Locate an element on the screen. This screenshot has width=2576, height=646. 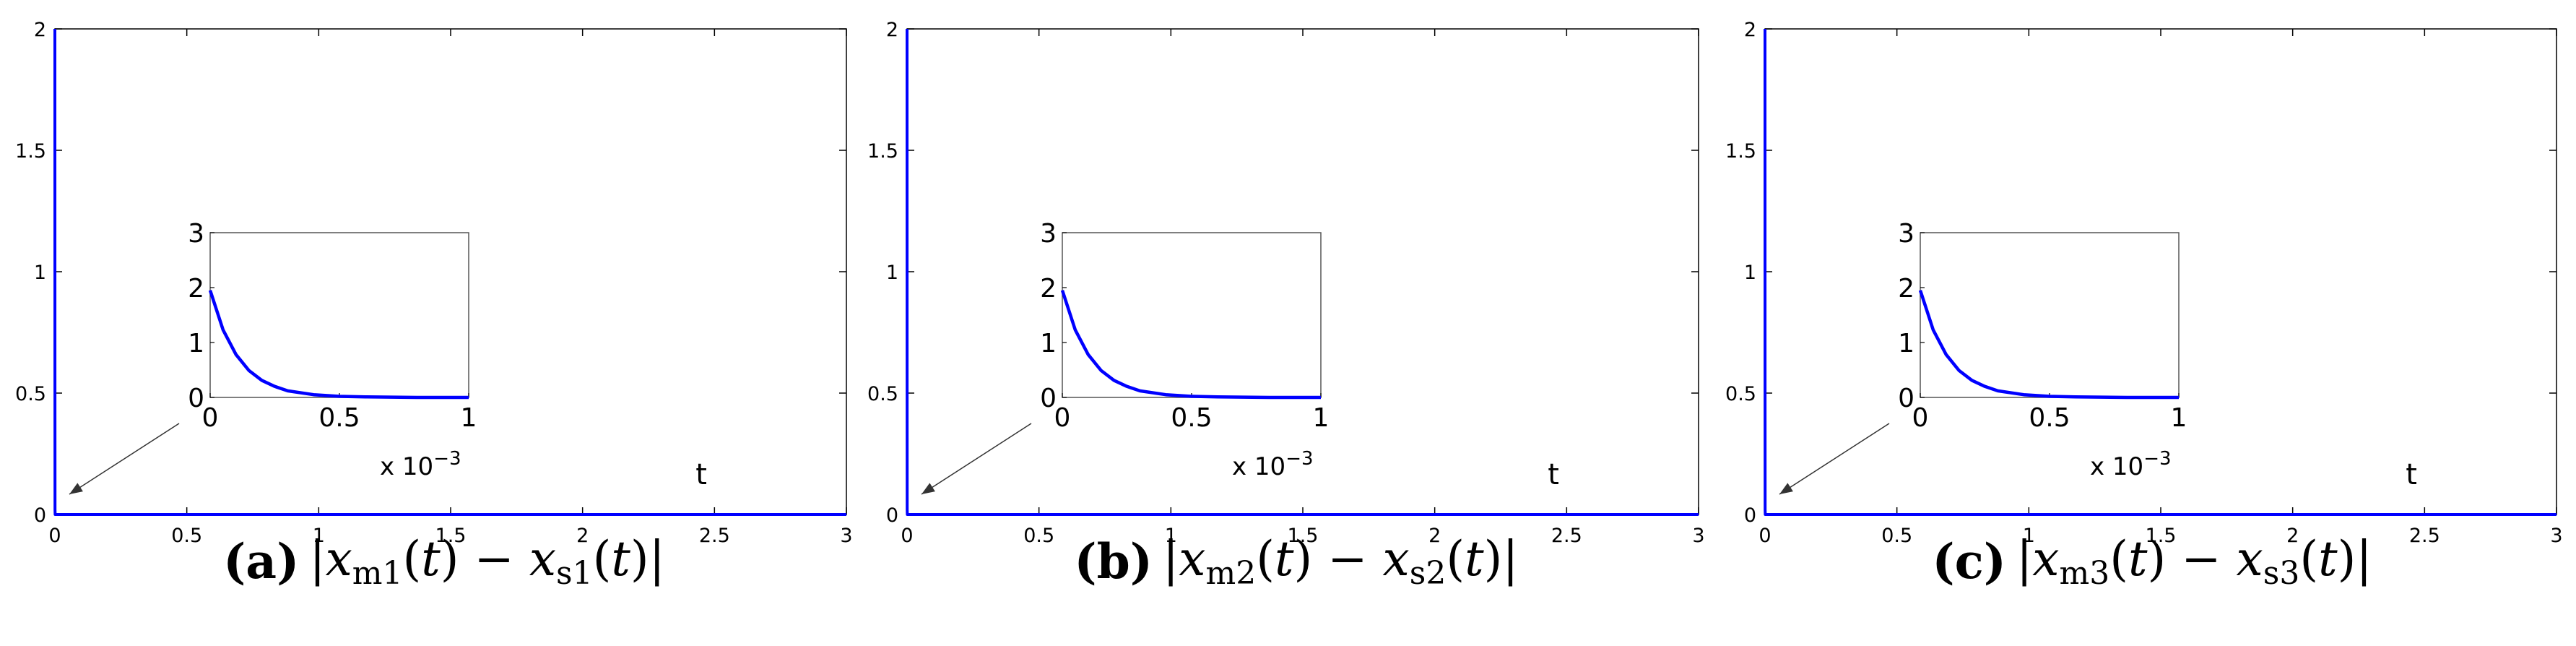
caption-a: (a) |xm1(t) − xs1(t)| is located at coordinates (444, 561).